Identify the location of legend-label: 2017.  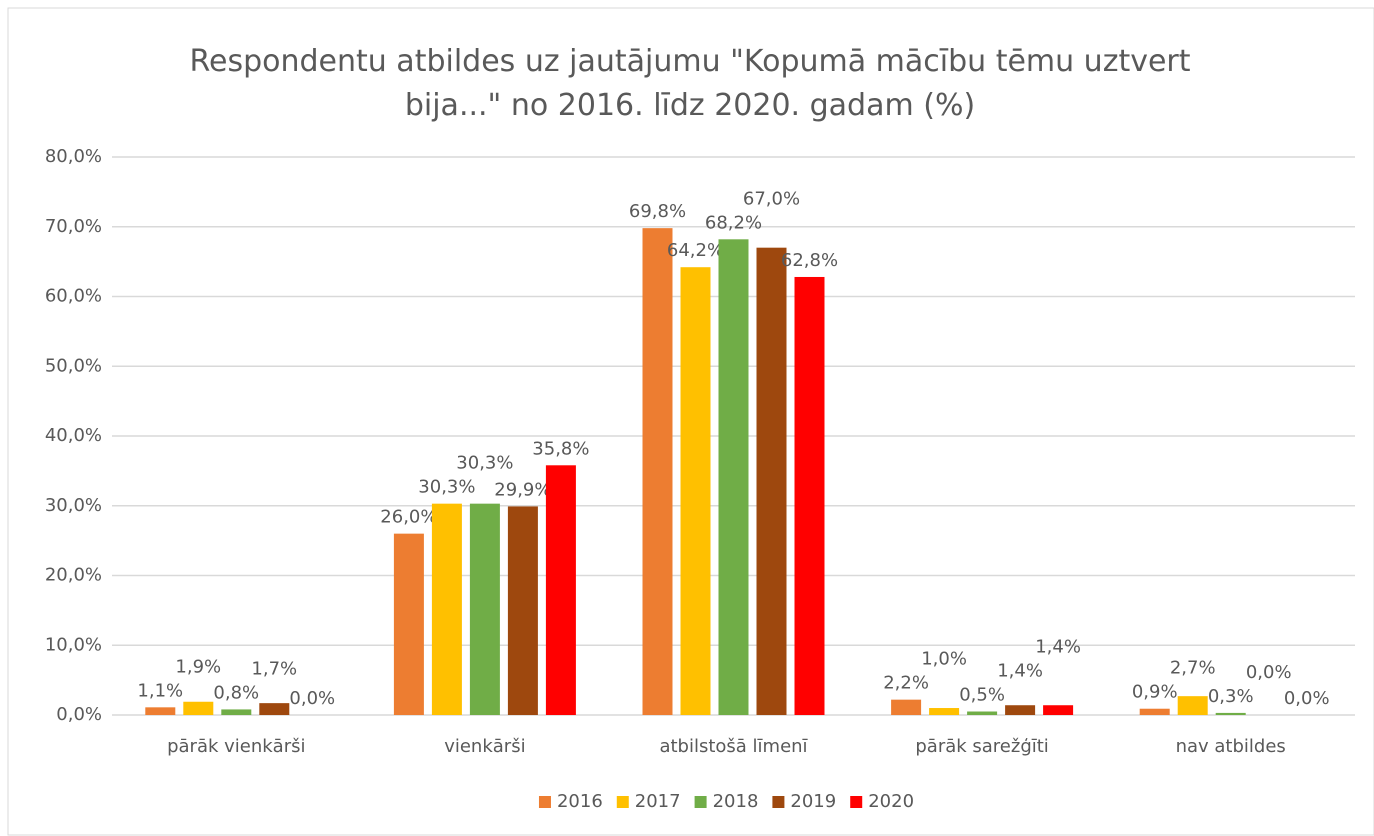
(658, 801).